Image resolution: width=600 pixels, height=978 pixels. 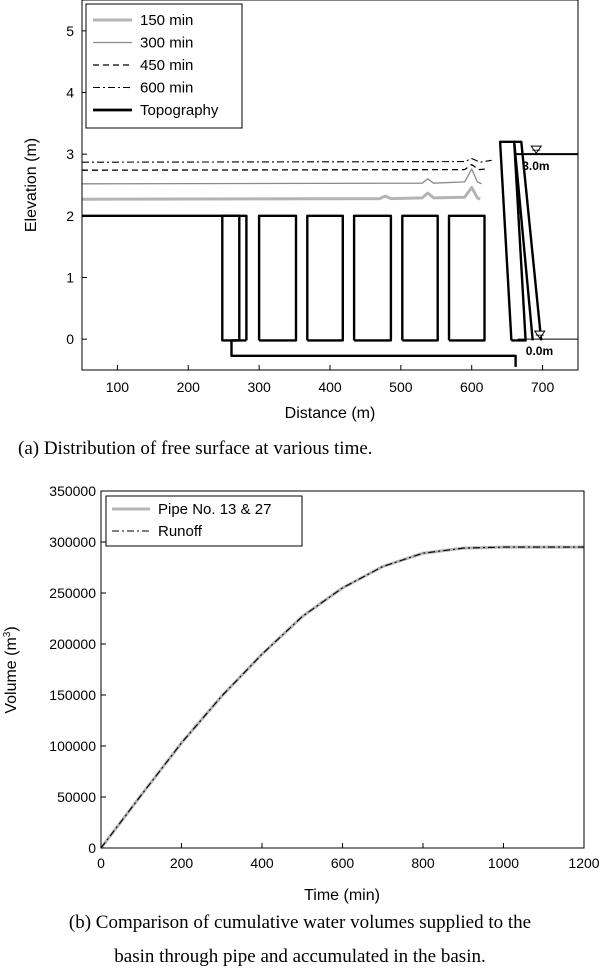 What do you see at coordinates (180, 531) in the screenshot?
I see `legend-label-2: Runoff` at bounding box center [180, 531].